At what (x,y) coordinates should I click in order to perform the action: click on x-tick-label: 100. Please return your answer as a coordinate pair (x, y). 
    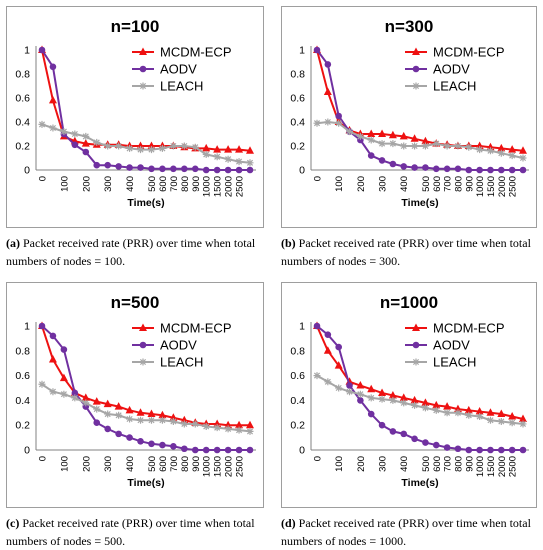
    Looking at the image, I should click on (339, 464).